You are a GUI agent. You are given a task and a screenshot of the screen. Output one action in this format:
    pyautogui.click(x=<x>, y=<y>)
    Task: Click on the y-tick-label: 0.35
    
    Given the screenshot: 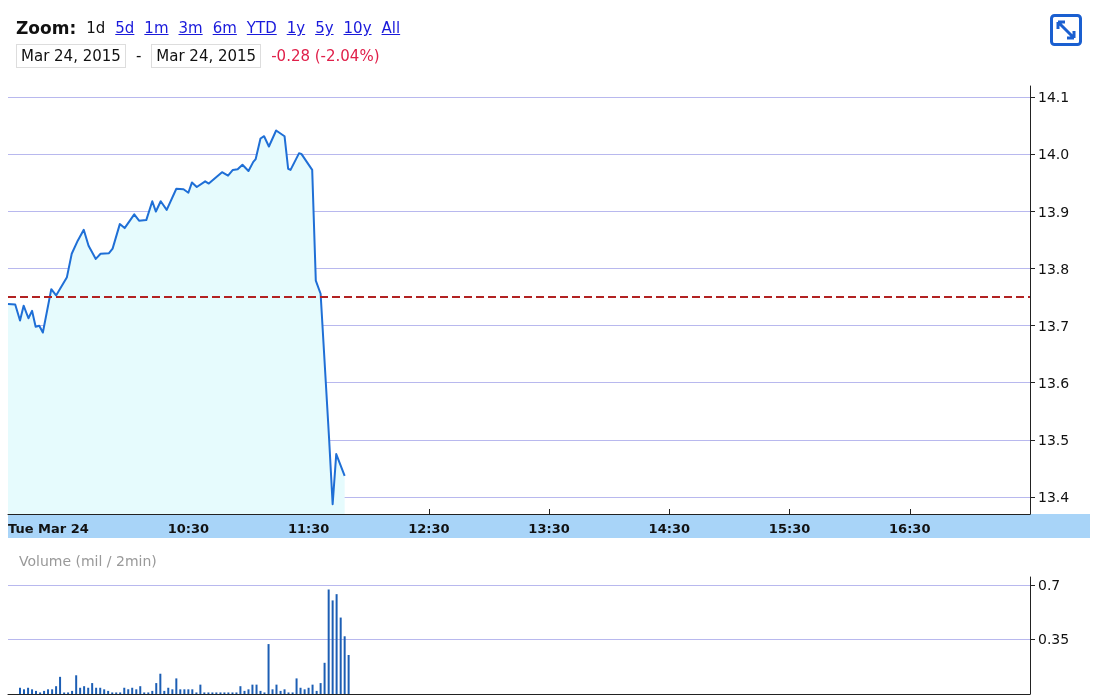 What is the action you would take?
    pyautogui.click(x=1054, y=639)
    